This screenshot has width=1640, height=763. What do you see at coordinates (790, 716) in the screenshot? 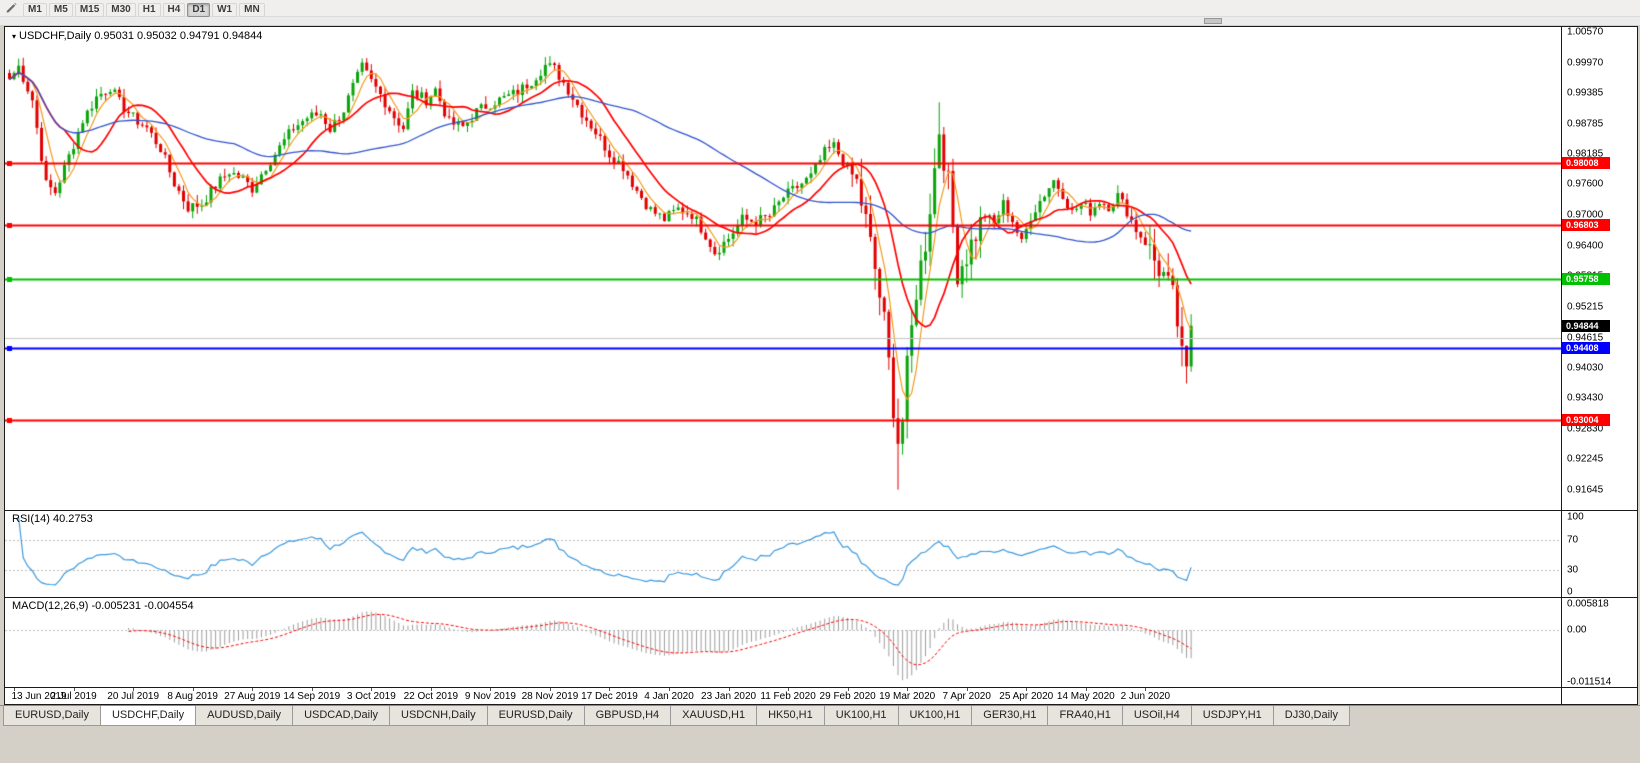
I see `chart-tab-hk50-h1: HK50,H1` at bounding box center [790, 716].